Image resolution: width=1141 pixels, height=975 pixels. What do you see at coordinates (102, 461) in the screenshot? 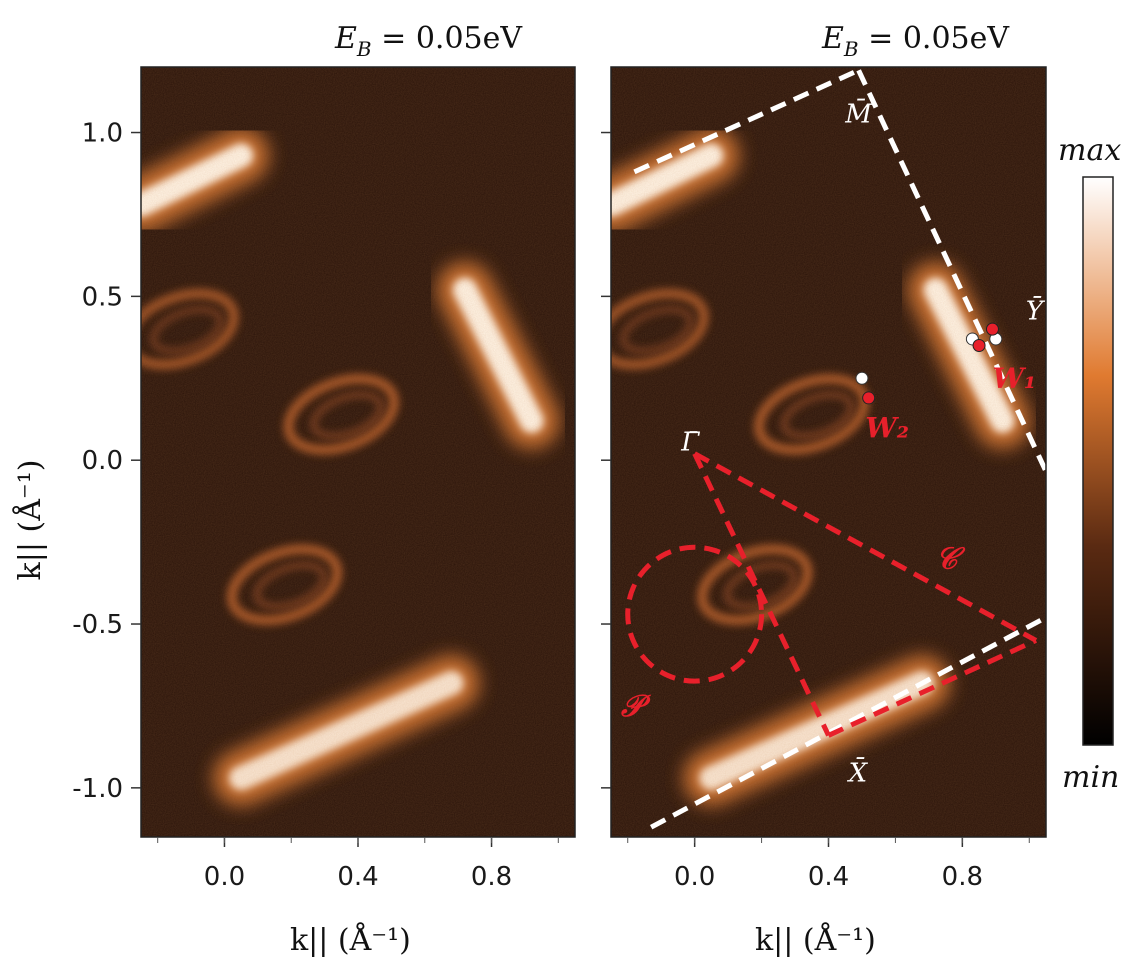
I see `y-tick-label: 0.0` at bounding box center [102, 461].